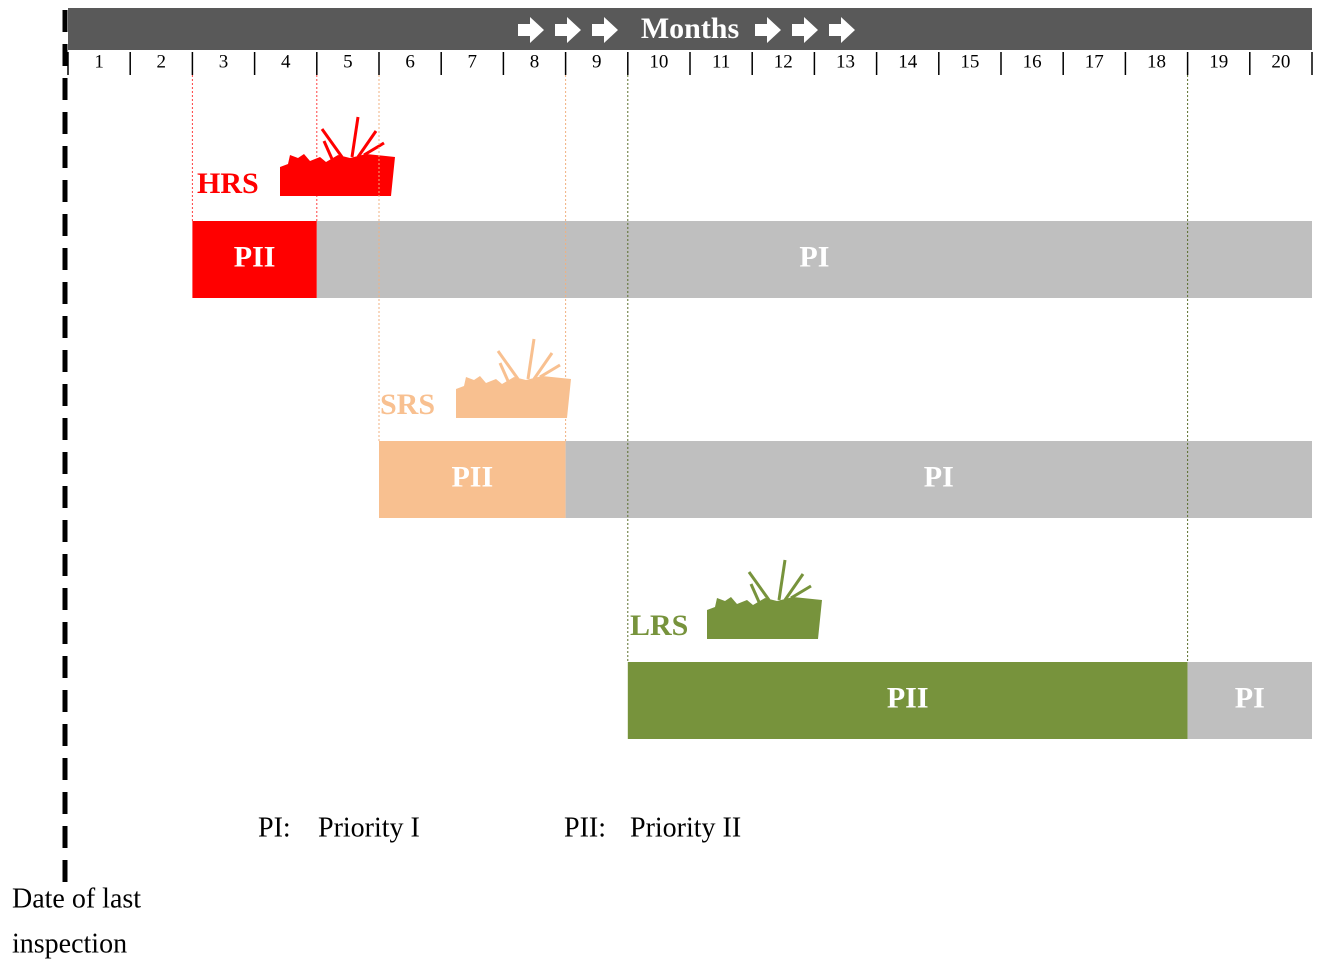 This screenshot has width=1317, height=966. I want to click on month-label: 5, so click(348, 61).